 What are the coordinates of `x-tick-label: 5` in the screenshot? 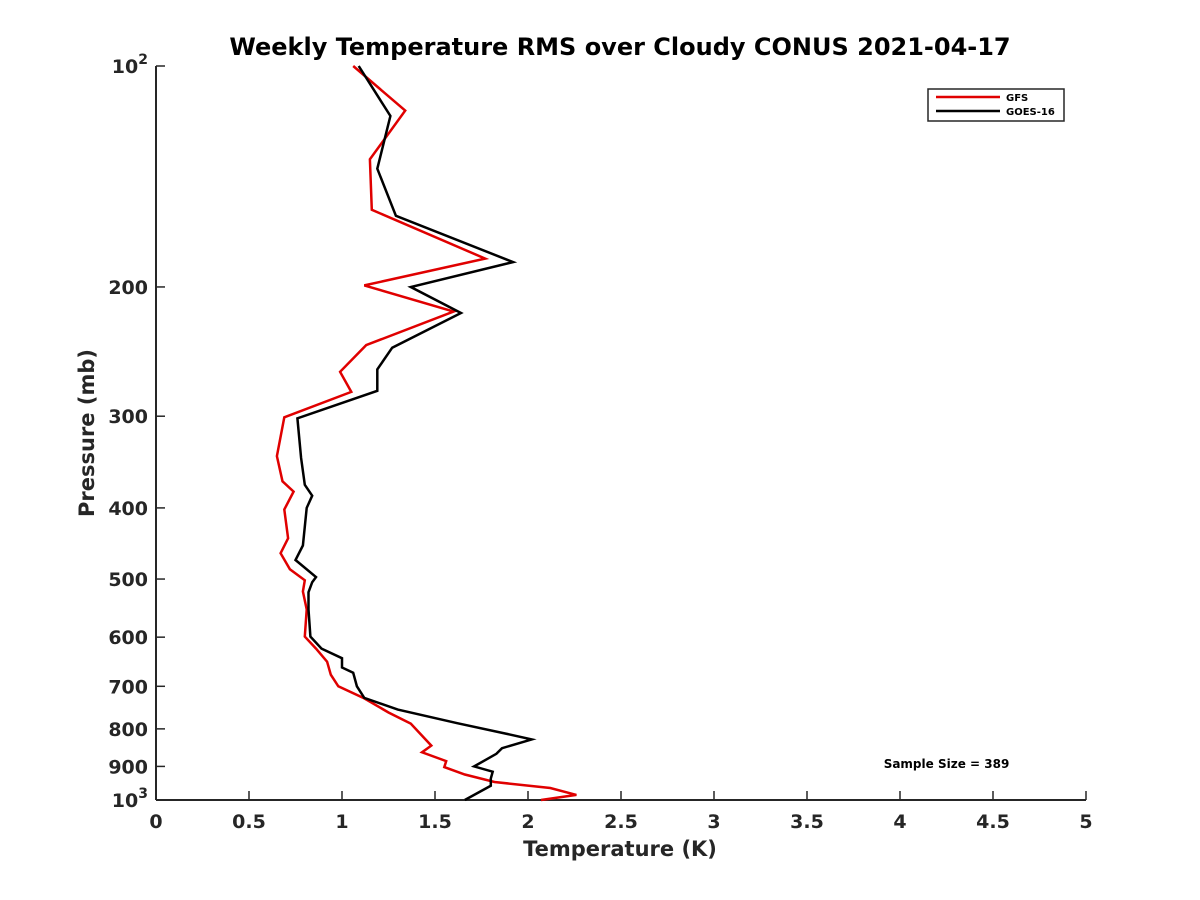 It's located at (1085, 822).